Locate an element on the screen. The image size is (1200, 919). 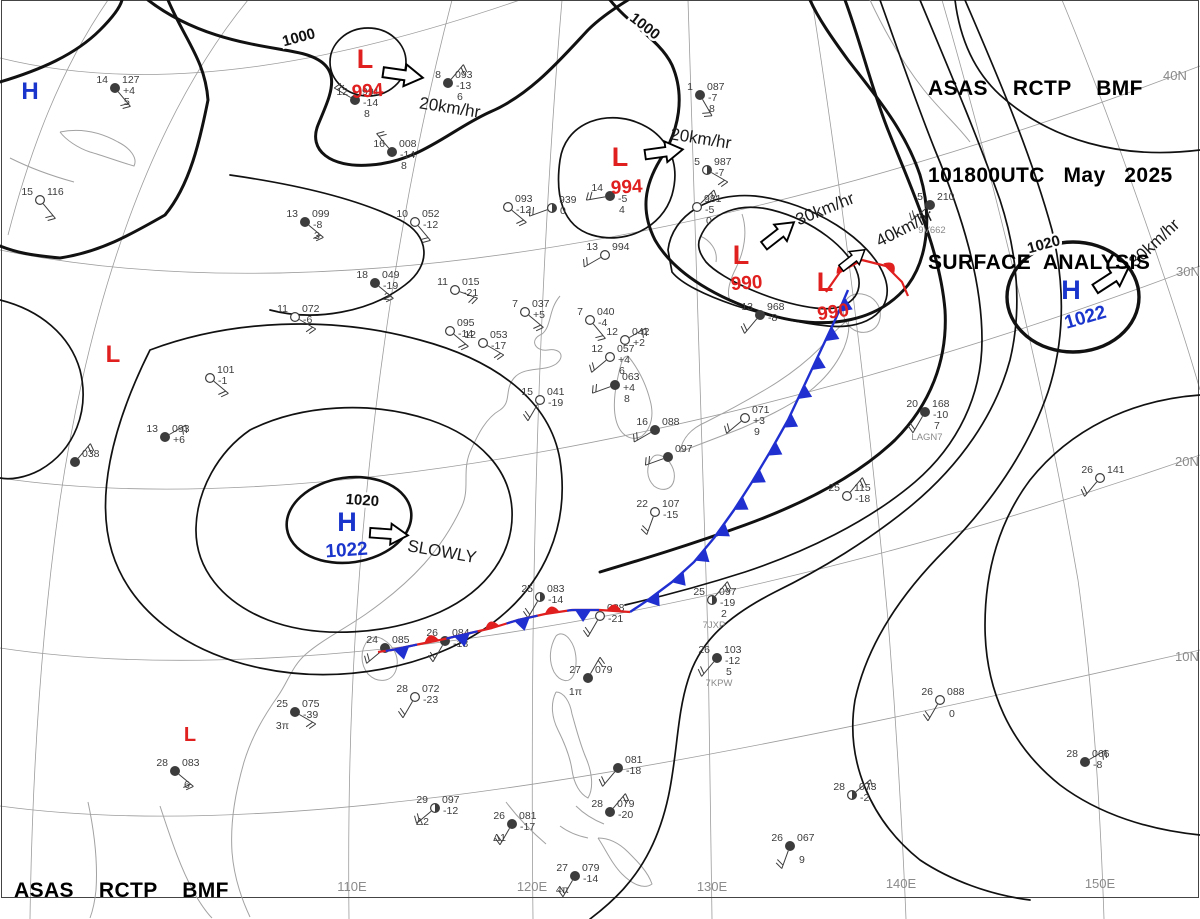
station-value: 28 is located at coordinates (162, 763).